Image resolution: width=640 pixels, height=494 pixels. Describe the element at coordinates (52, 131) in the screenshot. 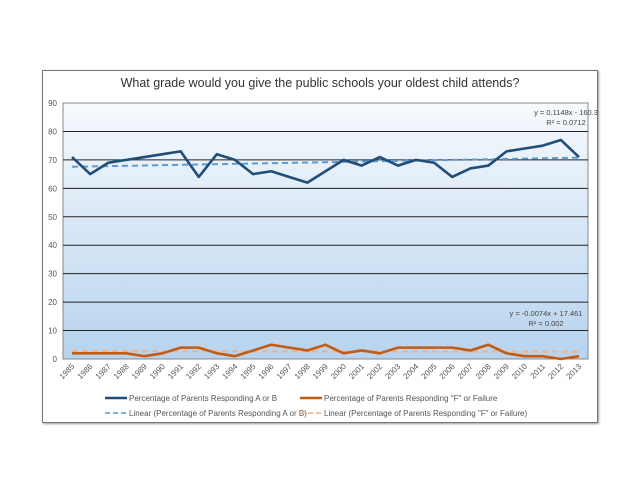

I see `y-tick-label: 80` at that location.